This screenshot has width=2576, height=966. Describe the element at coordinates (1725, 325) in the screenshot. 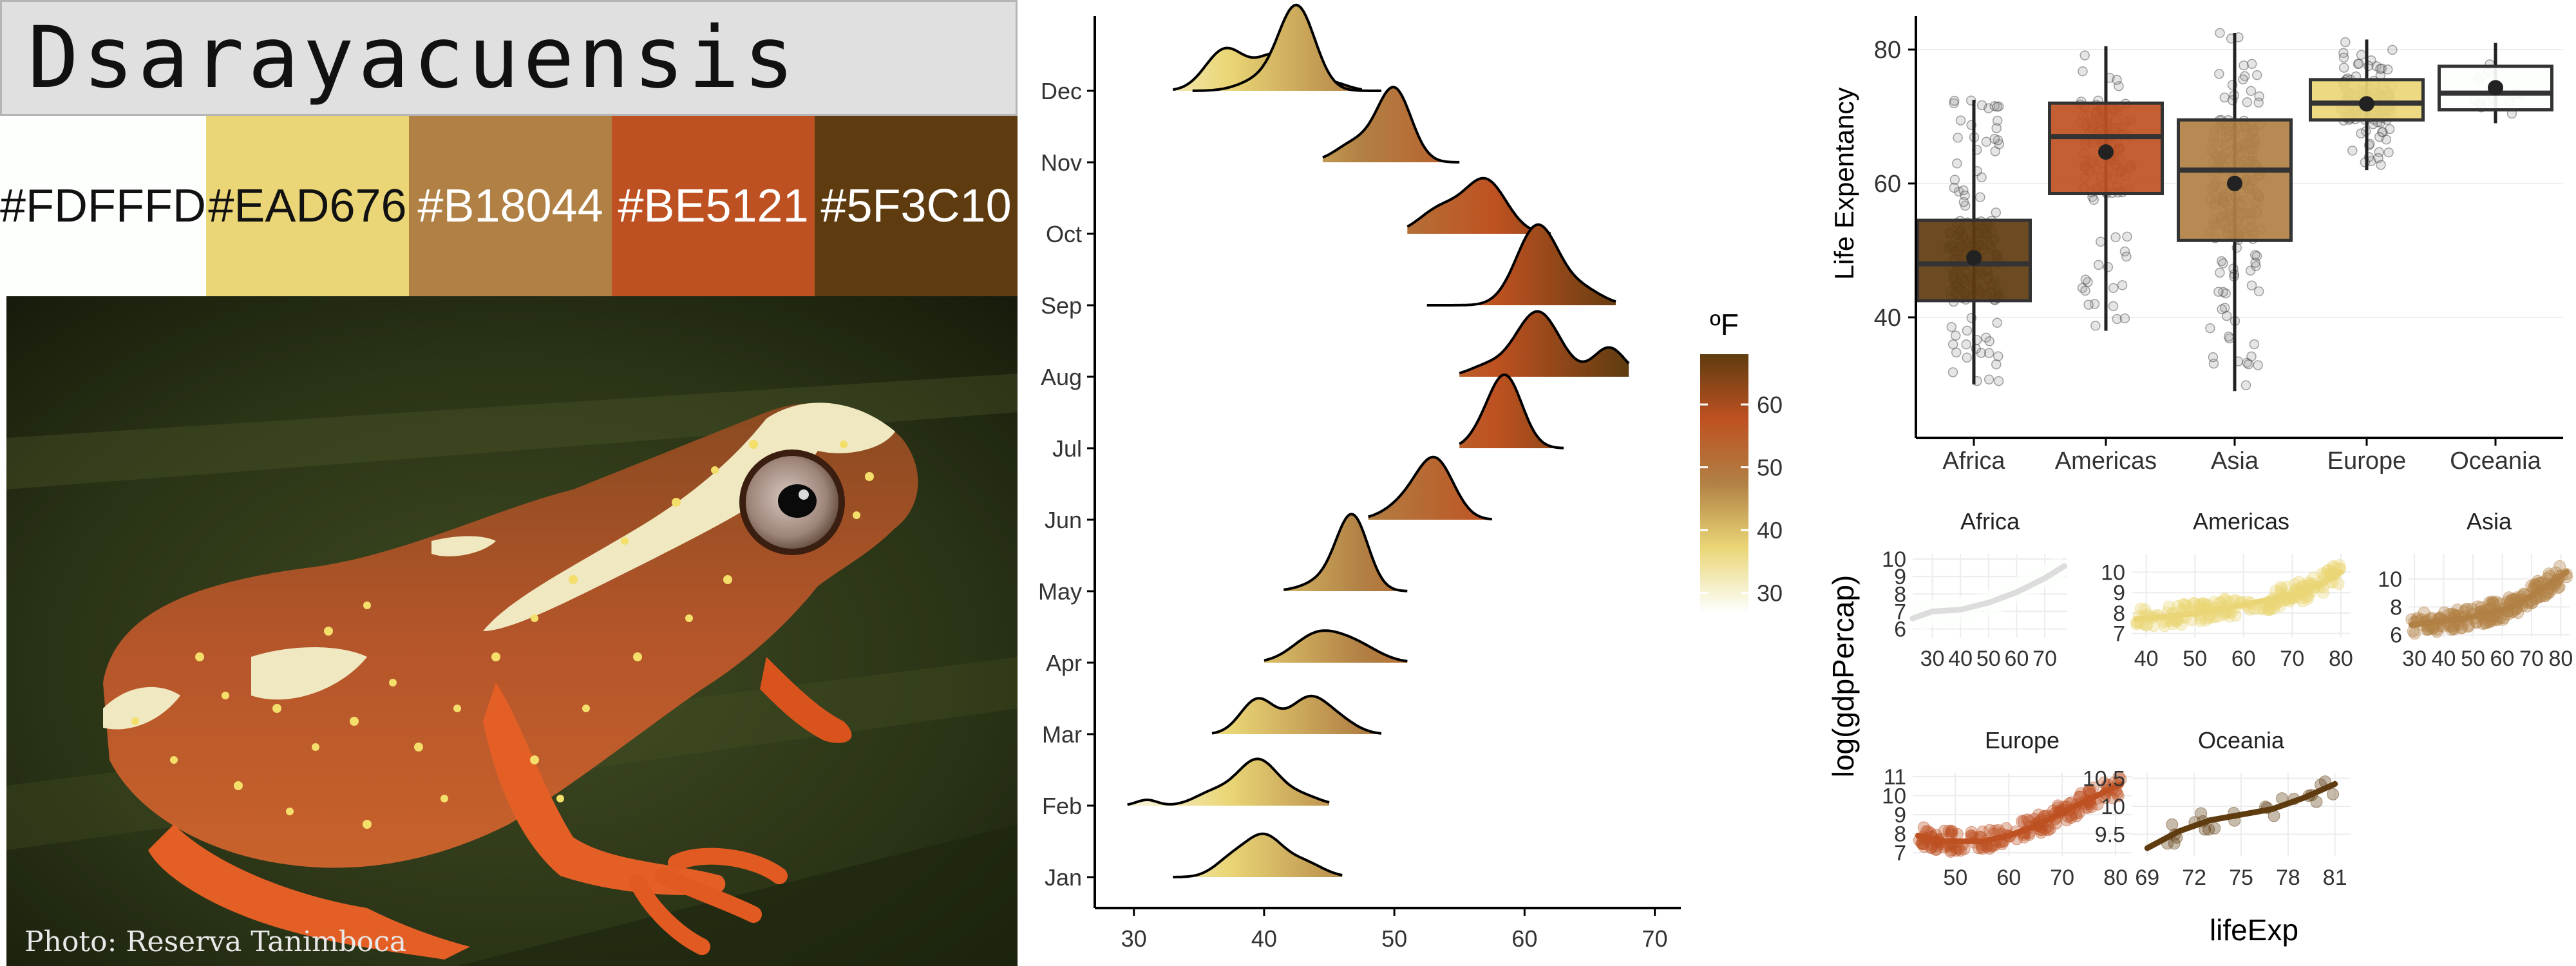

I see `legend-title: ºF` at that location.